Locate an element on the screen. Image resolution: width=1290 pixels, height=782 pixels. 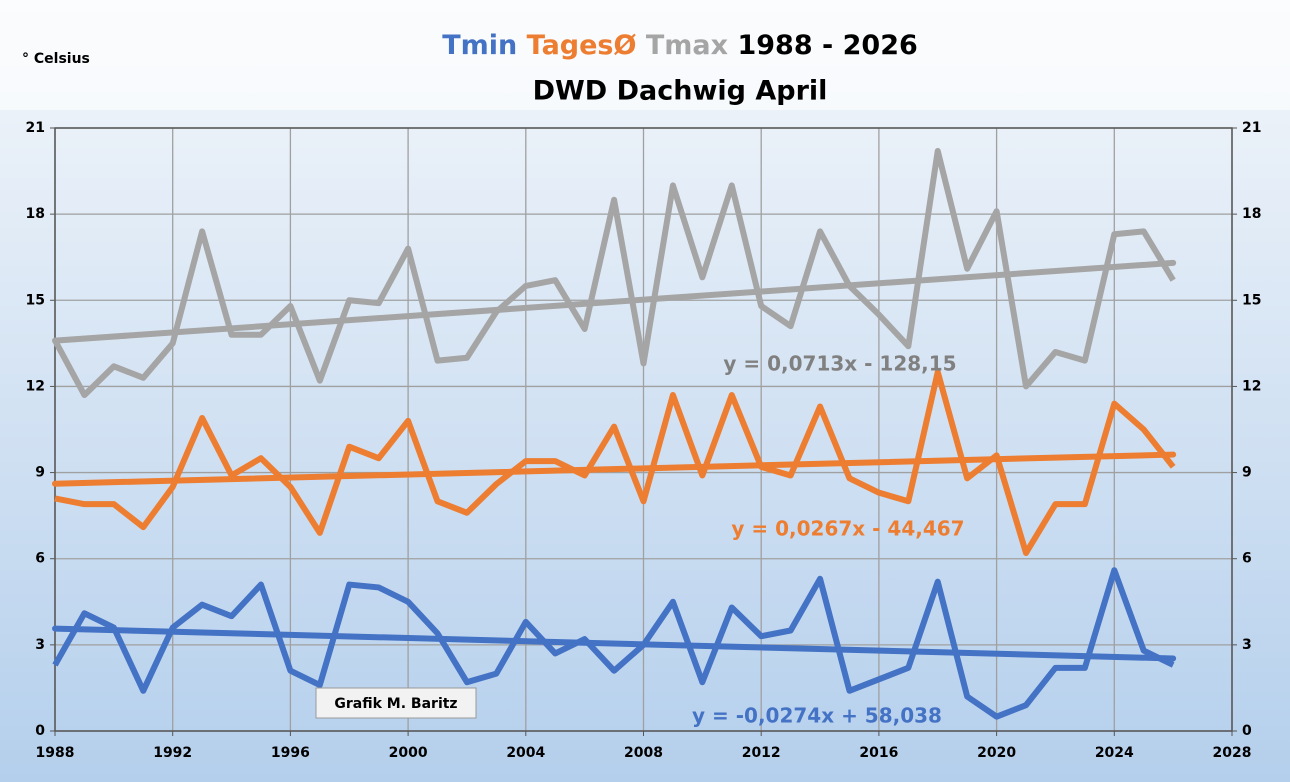
title-years: 1988 - 2026 is located at coordinates (827, 45).